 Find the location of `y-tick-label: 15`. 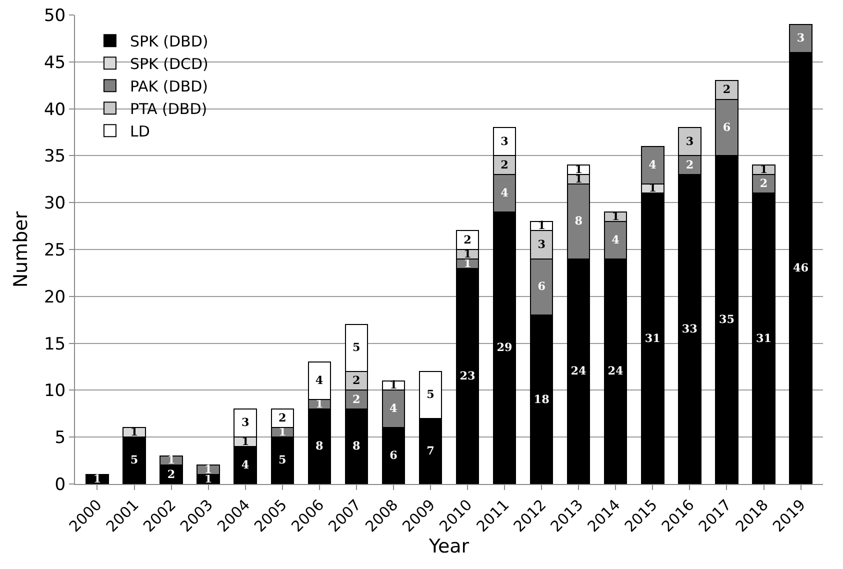

y-tick-label: 15 is located at coordinates (55, 344).